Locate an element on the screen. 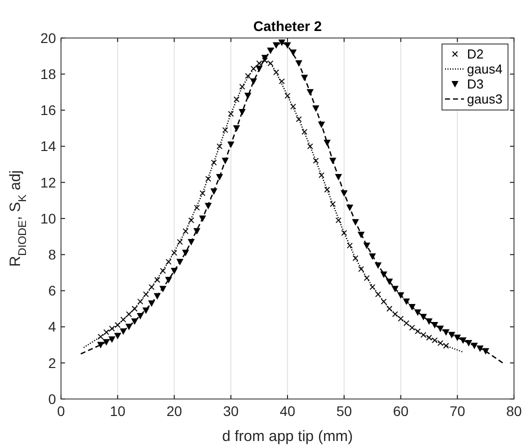  y-tick-label: 4 is located at coordinates (52, 326).